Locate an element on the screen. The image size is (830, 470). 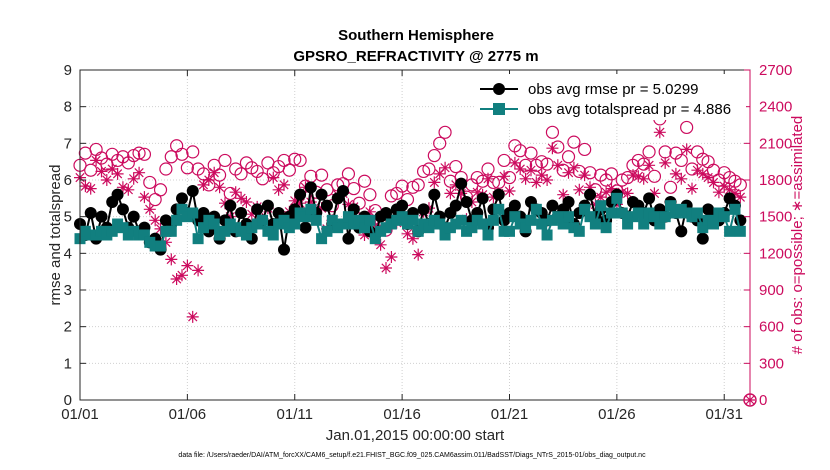
y-tick-label-left: 5 is located at coordinates (68, 217).